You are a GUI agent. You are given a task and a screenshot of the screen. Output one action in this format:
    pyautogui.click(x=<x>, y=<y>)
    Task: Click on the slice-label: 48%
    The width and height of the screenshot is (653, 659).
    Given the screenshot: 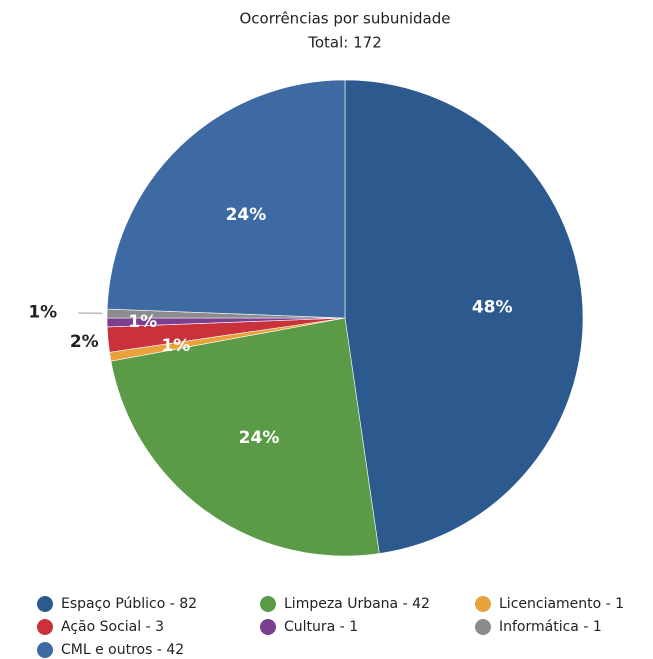 What is the action you would take?
    pyautogui.click(x=492, y=307)
    